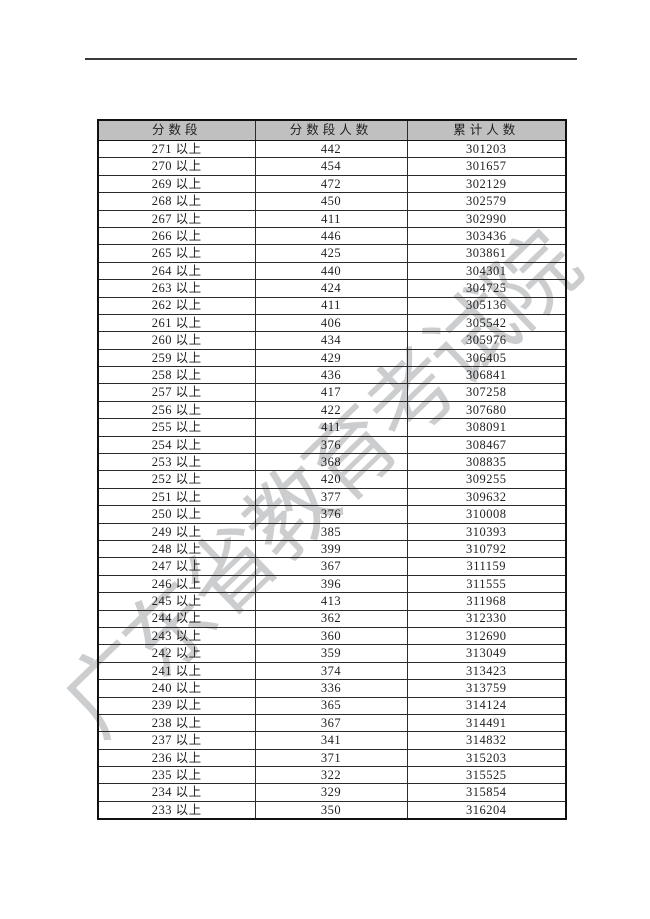 The width and height of the screenshot is (650, 919). I want to click on table-row: 271 以上 442 301203, so click(332, 149).